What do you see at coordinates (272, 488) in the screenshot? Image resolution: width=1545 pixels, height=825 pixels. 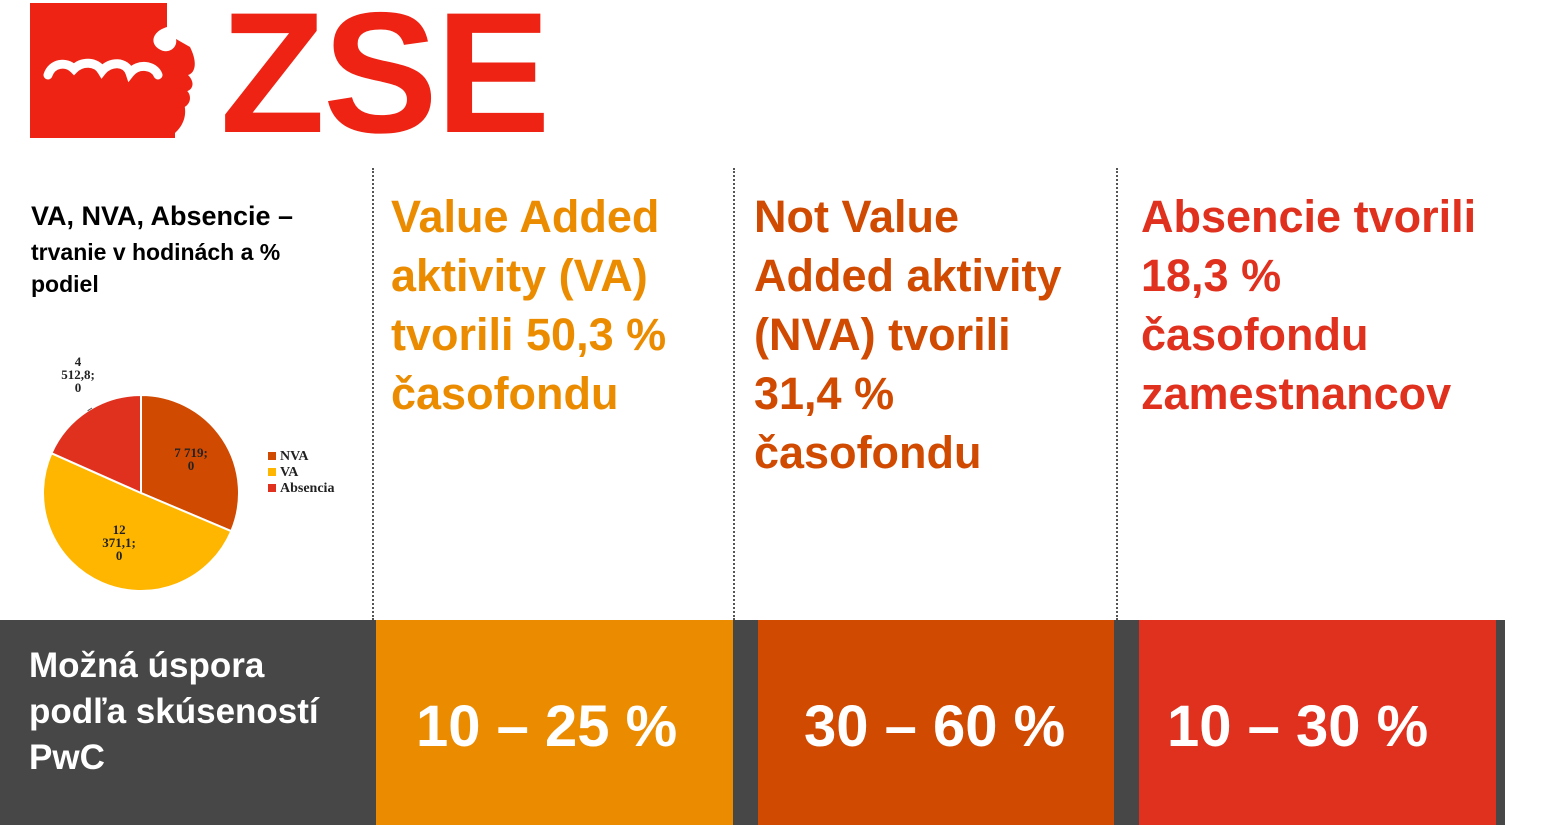 I see `legend-swatch-absencia` at bounding box center [272, 488].